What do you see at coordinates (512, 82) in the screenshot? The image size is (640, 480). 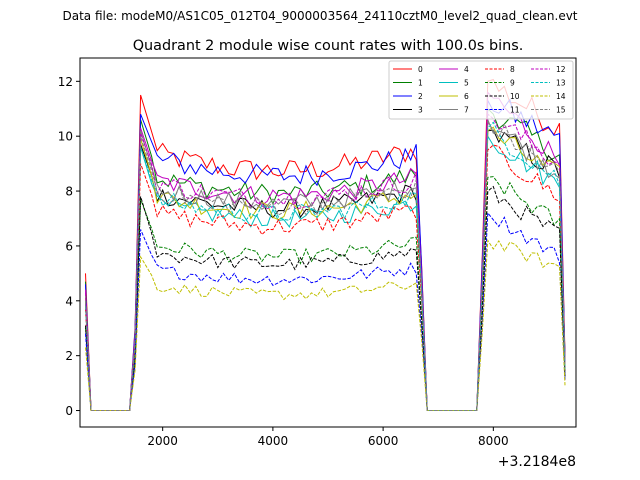 I see `legend-label-9: 9` at bounding box center [512, 82].